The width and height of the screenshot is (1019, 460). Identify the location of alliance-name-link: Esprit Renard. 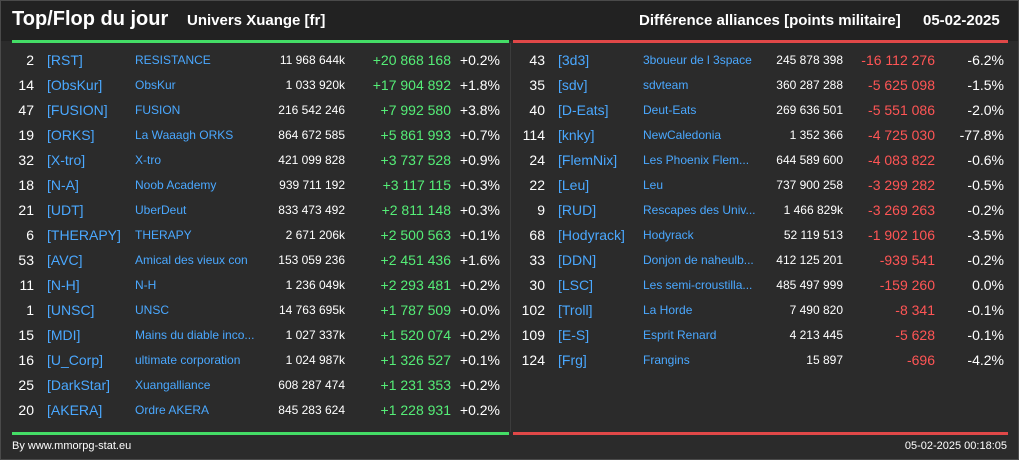
(680, 335).